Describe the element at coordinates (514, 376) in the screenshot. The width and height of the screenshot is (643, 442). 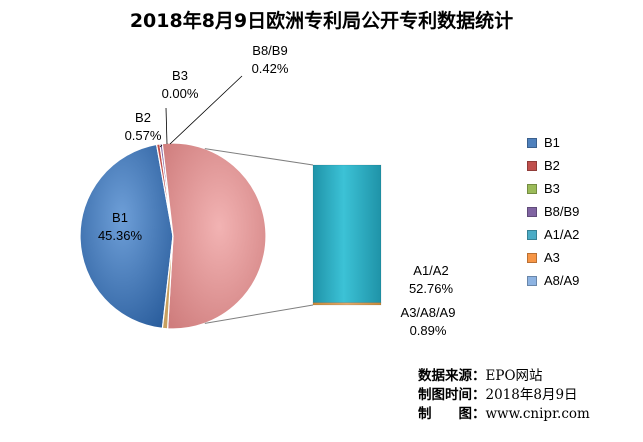
I see `source-value: EPO网站` at that location.